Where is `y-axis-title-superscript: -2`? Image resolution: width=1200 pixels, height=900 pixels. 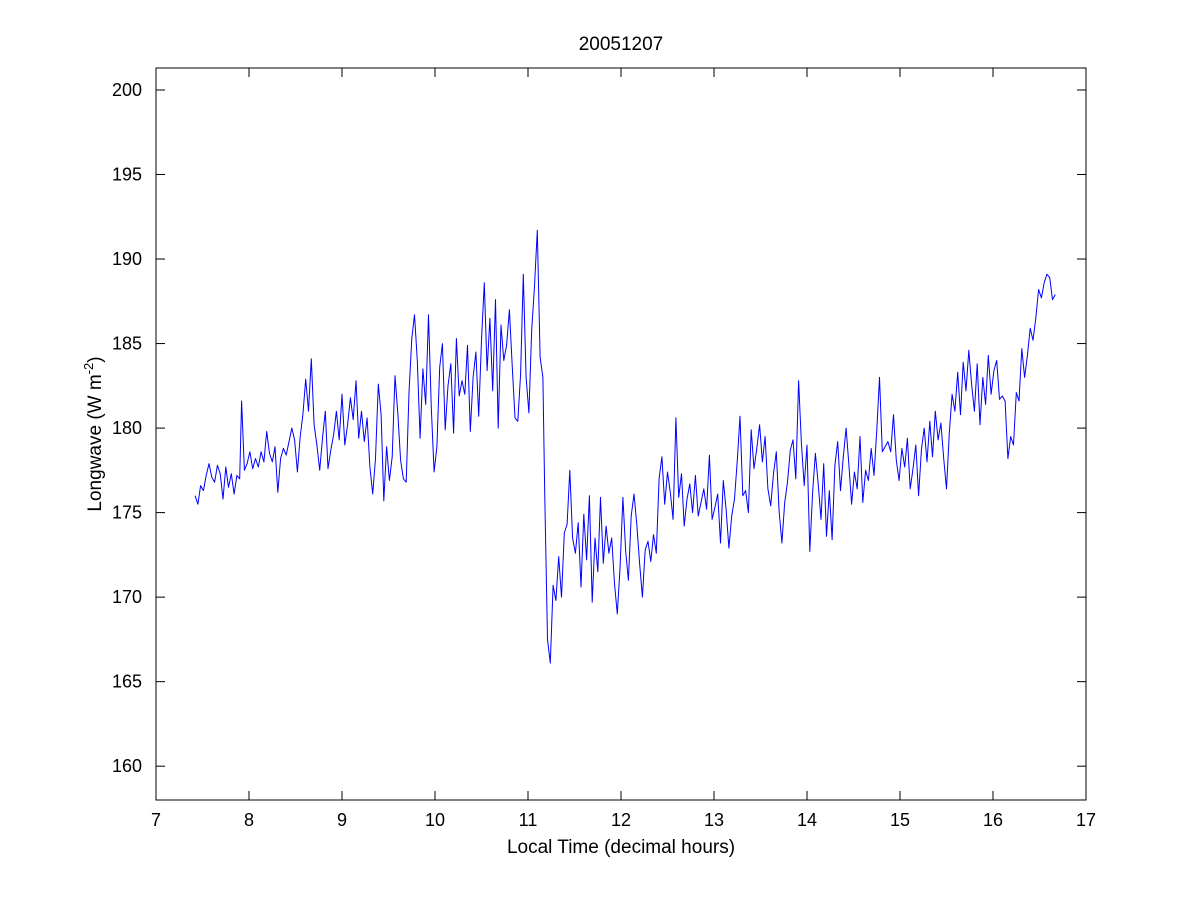
y-axis-title-superscript: -2 is located at coordinates (88, 369).